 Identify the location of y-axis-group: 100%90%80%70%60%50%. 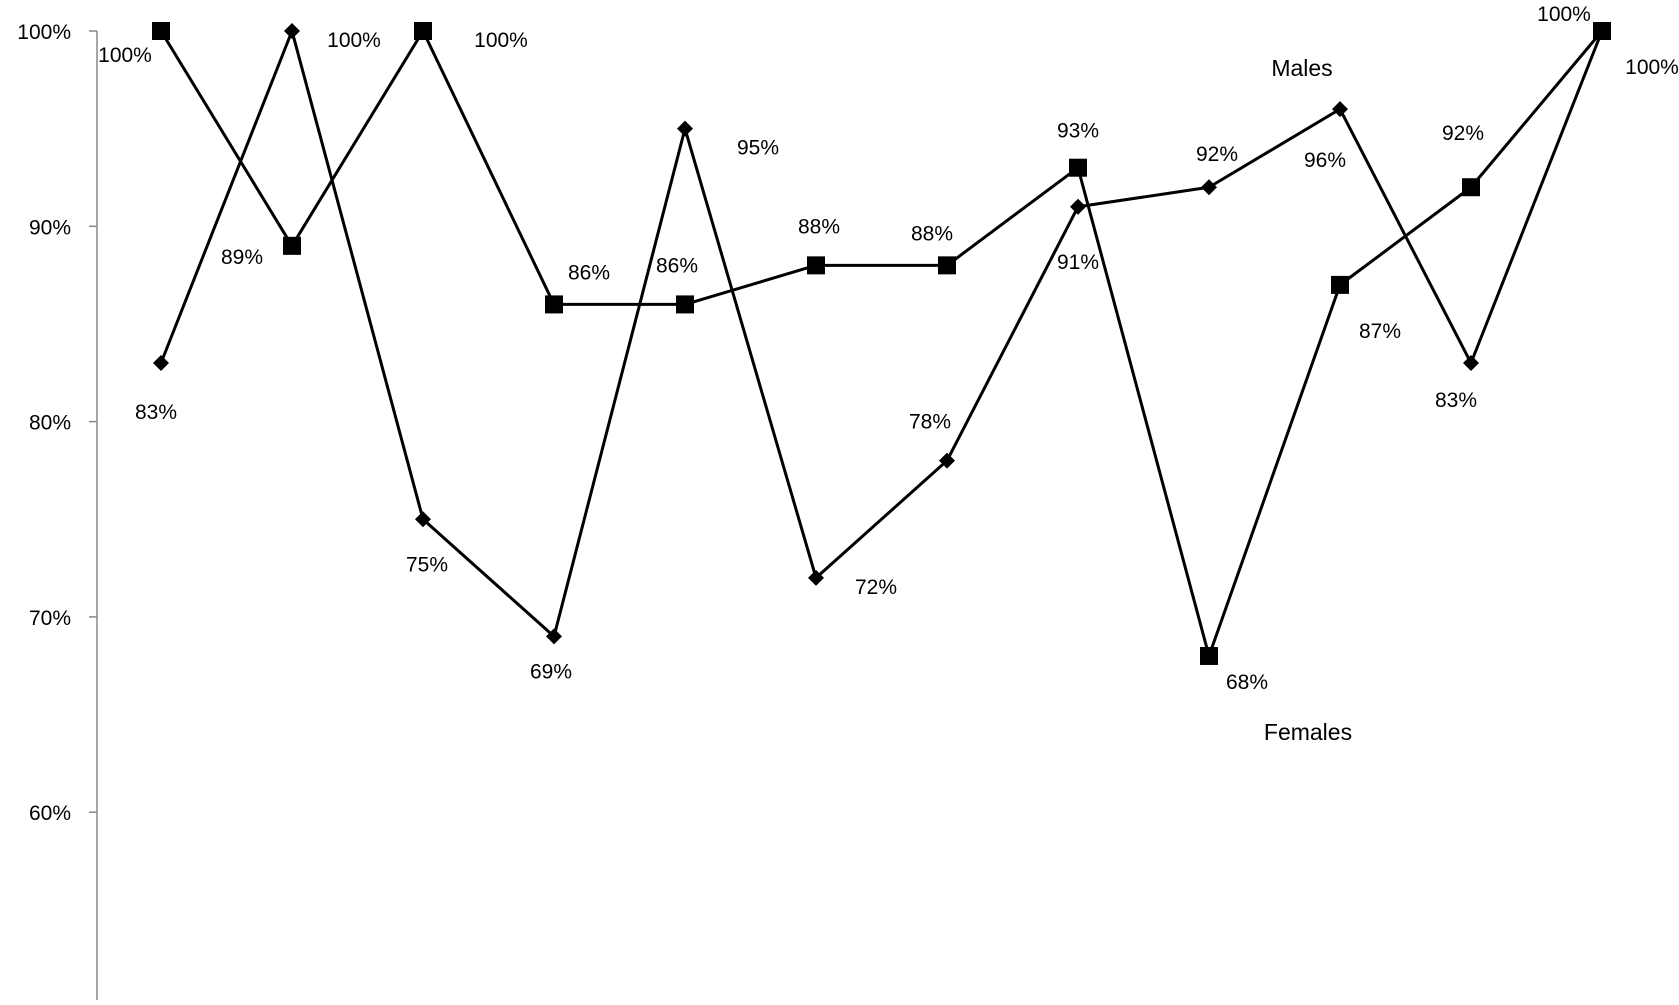
(57, 513).